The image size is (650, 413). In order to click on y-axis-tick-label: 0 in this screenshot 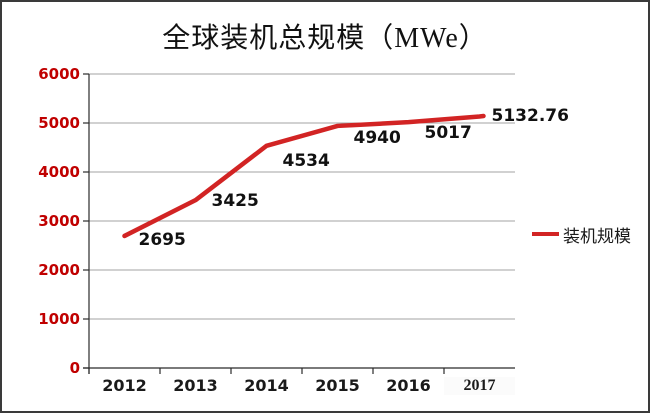, I will do `click(74, 368)`.